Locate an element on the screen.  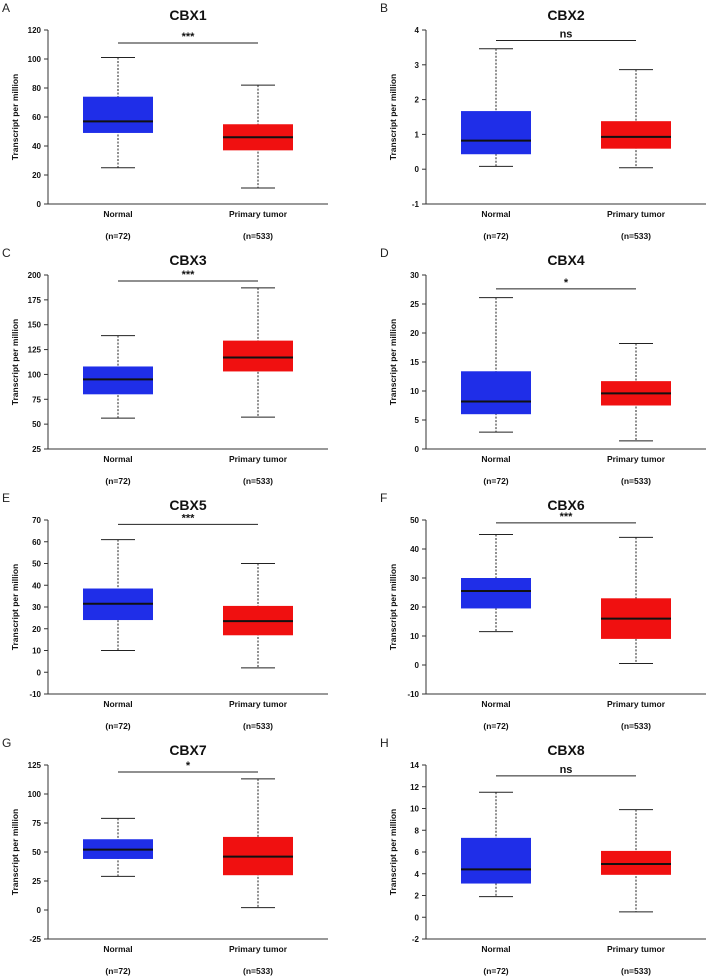
y-tick-label: 120 is located at coordinates (35, 30).